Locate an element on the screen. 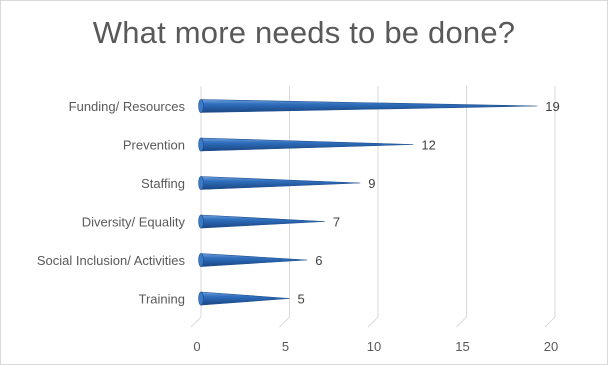 This screenshot has width=608, height=365. category-label: Funding/ Resources is located at coordinates (127, 106).